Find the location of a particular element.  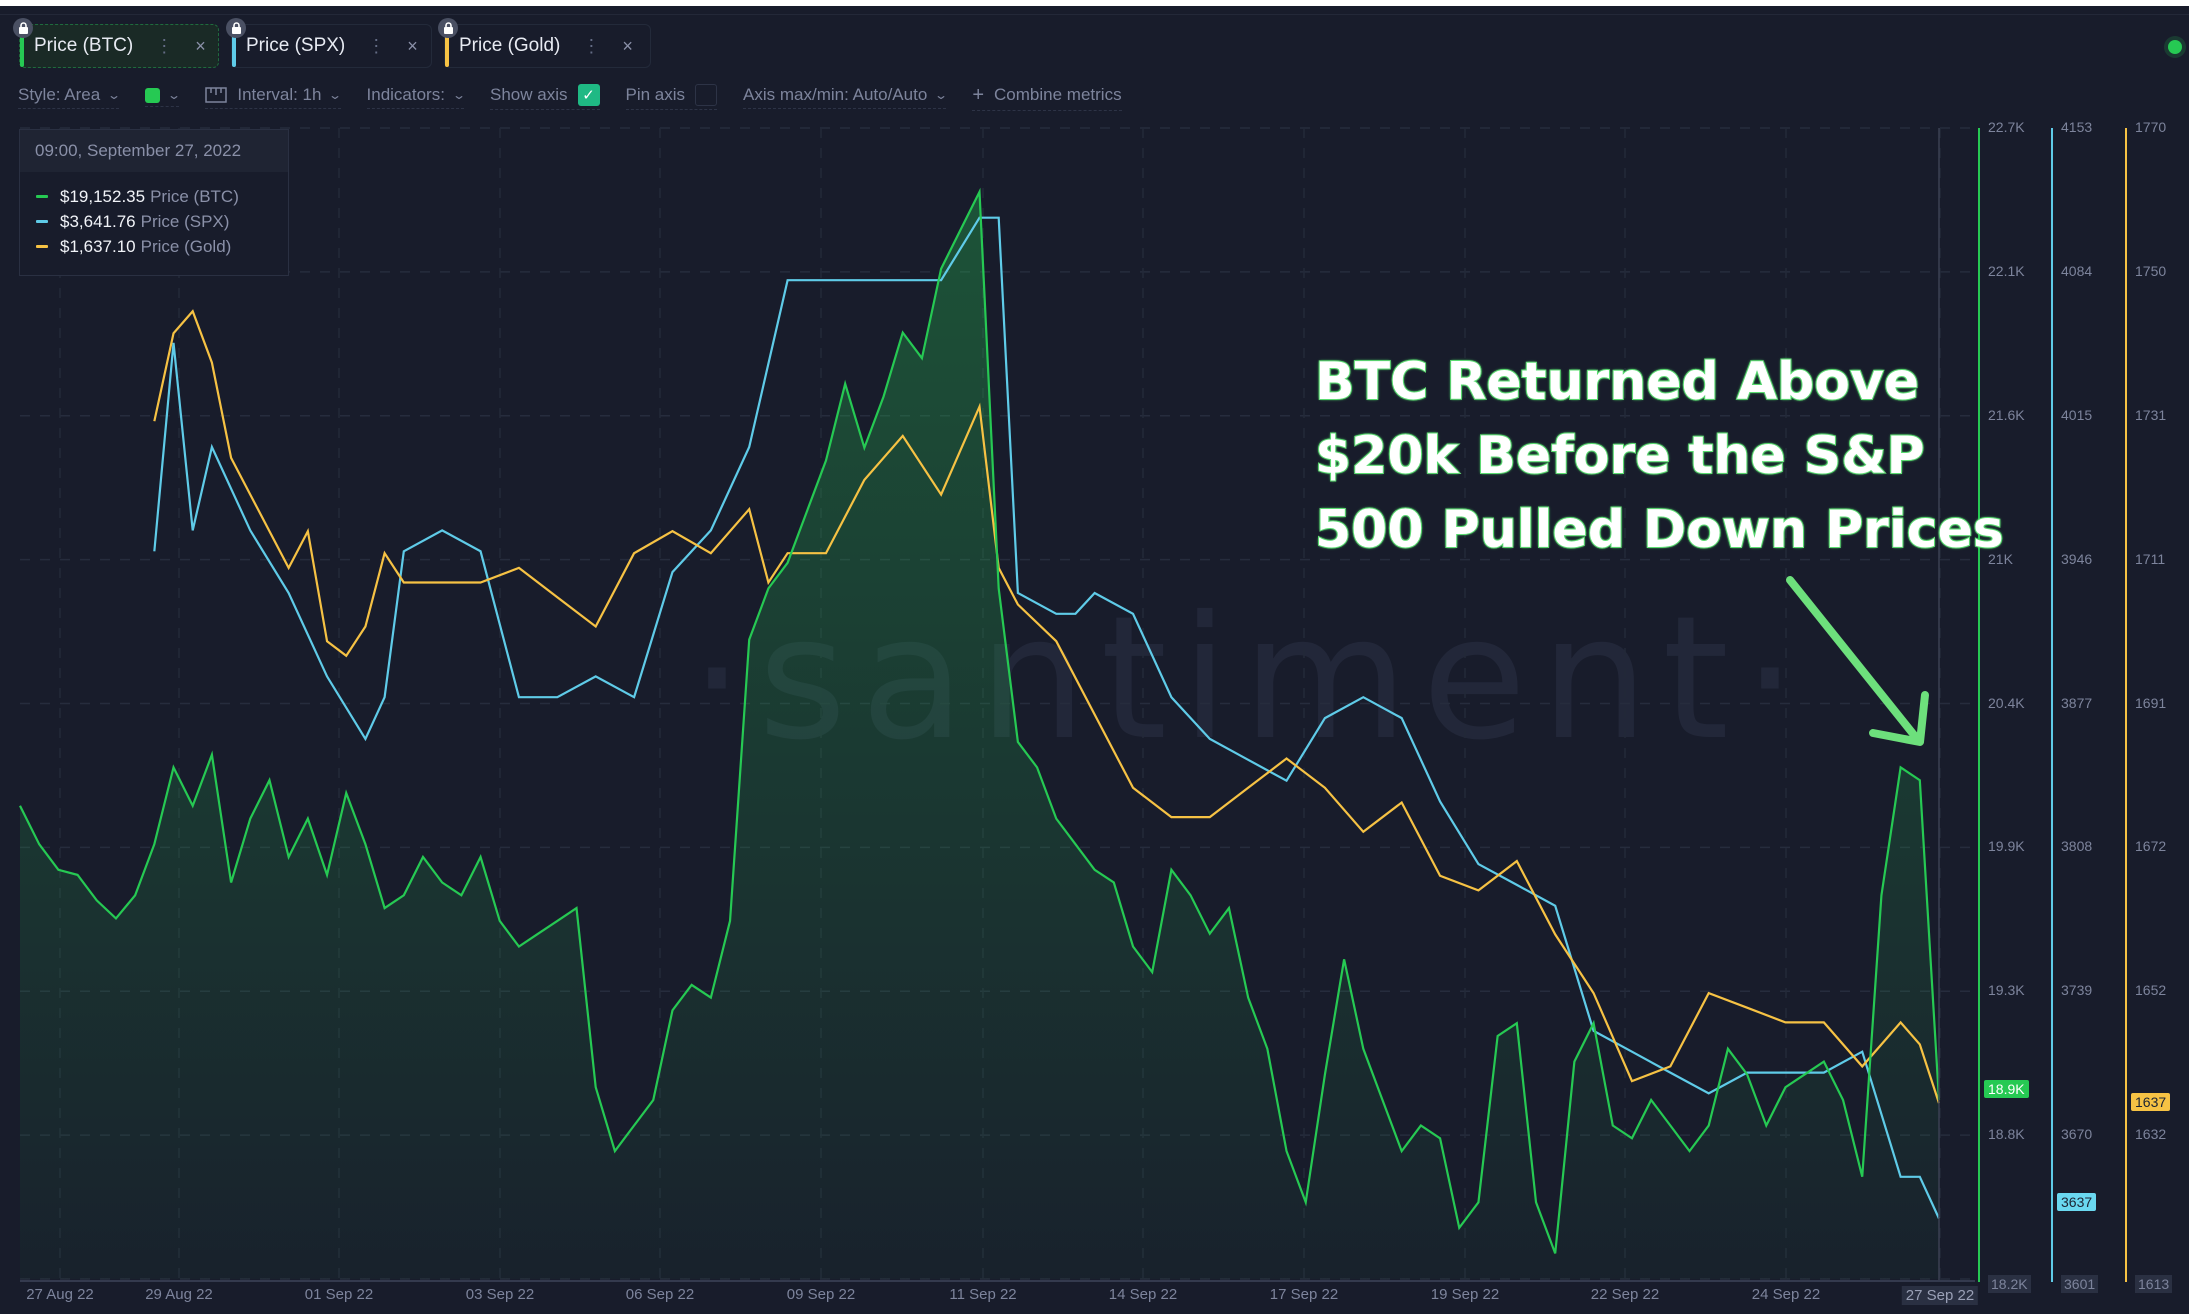

x-tick-label: 29 Aug 22 is located at coordinates (179, 1294).